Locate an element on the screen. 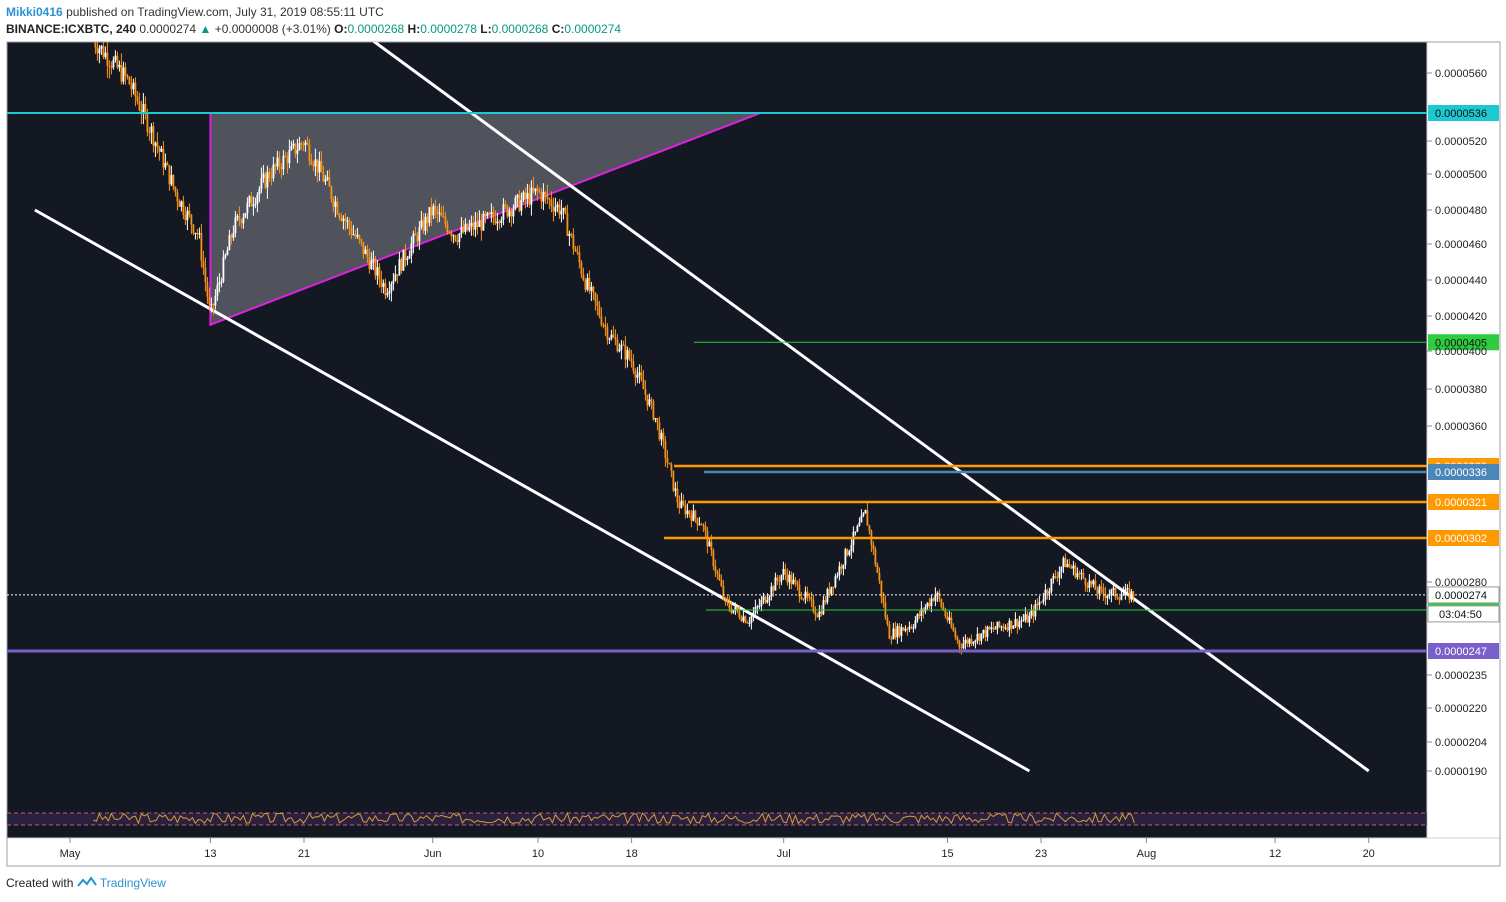 This screenshot has width=1506, height=902. close-value: 0.0000274 is located at coordinates (593, 29).